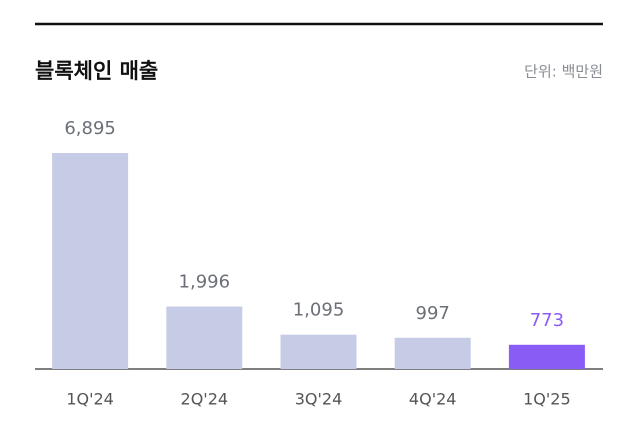 Image resolution: width=640 pixels, height=425 pixels. I want to click on value-label: 1,095, so click(319, 310).